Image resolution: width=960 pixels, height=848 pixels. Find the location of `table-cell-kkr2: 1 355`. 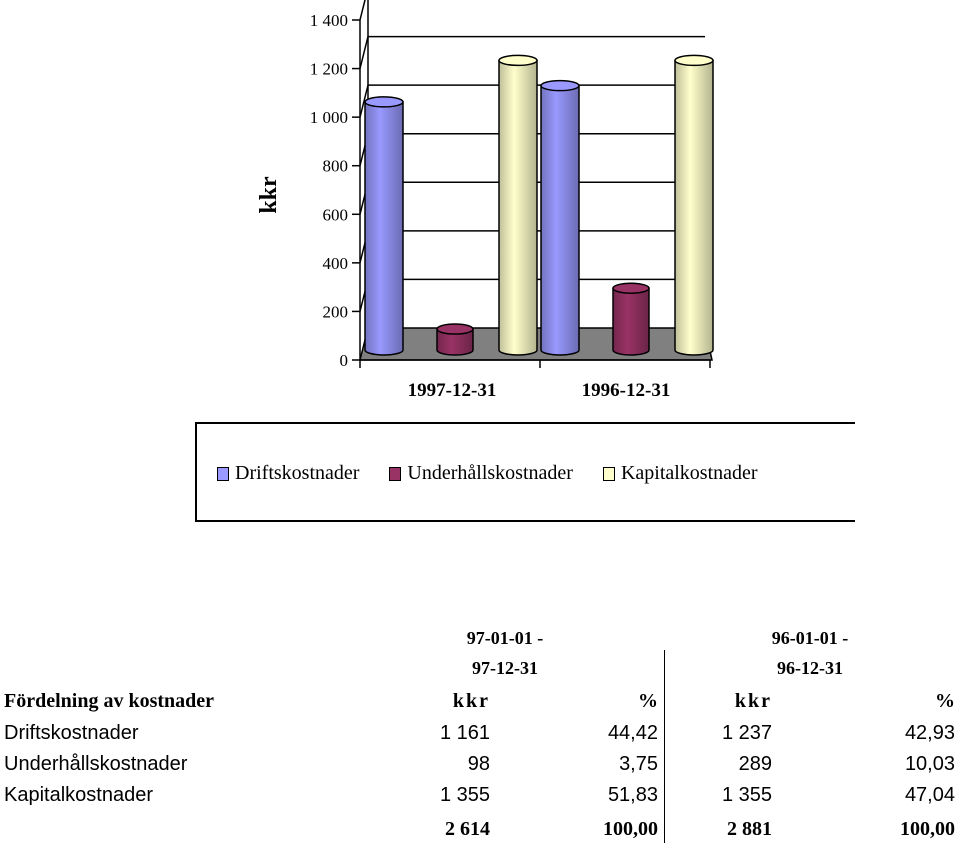

table-cell-kkr2: 1 355 is located at coordinates (746, 795).